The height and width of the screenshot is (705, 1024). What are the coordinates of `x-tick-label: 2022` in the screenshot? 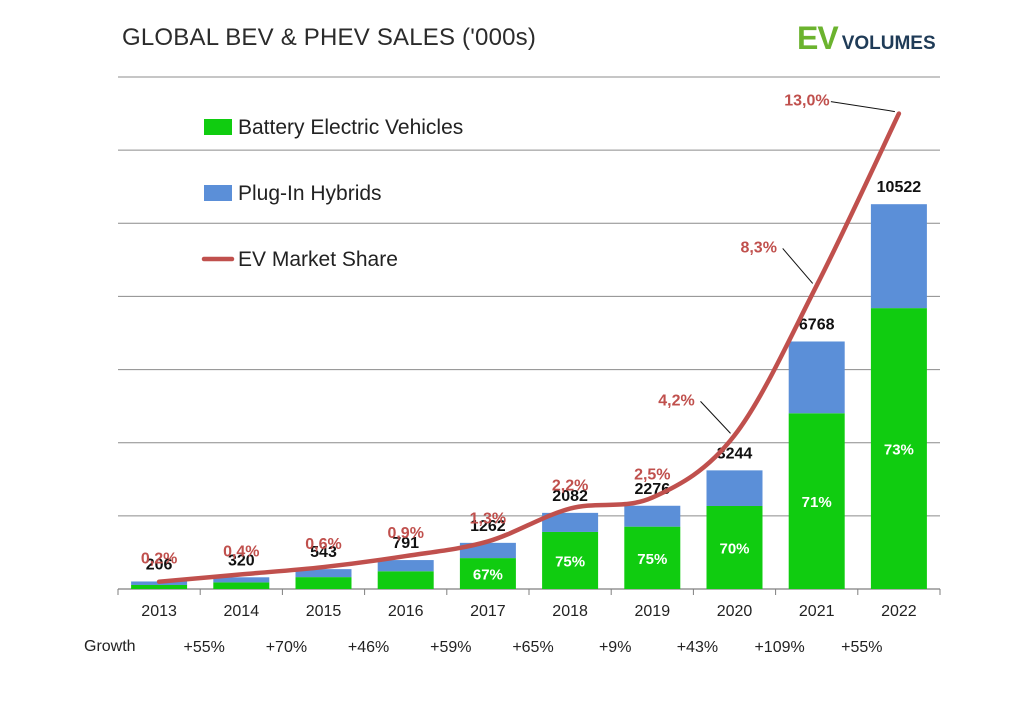 It's located at (899, 611).